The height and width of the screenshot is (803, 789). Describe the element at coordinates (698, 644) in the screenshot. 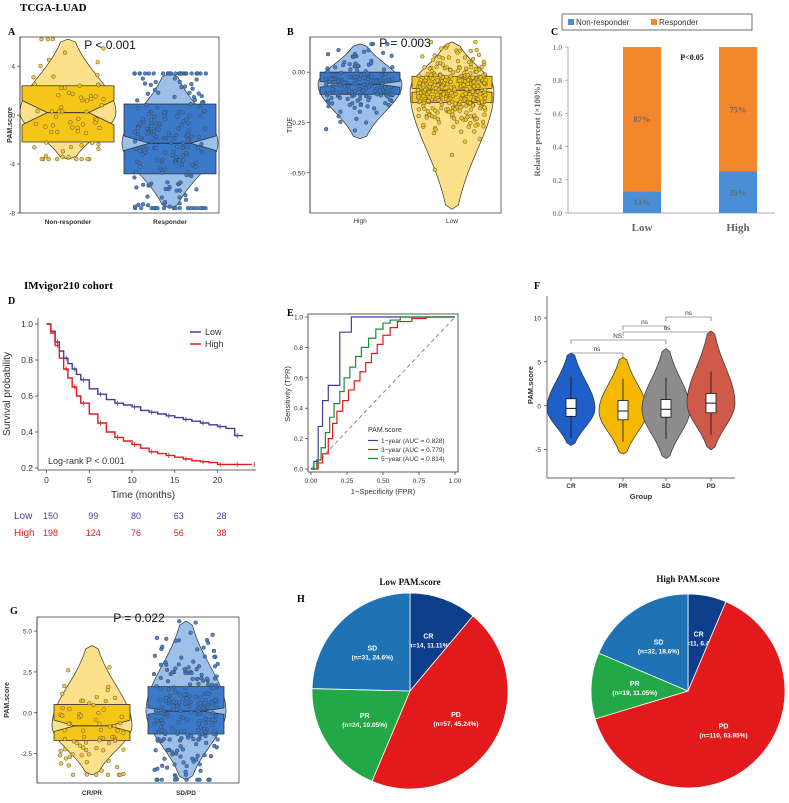

I see `slice-label: (n=11, 6.4%)` at that location.